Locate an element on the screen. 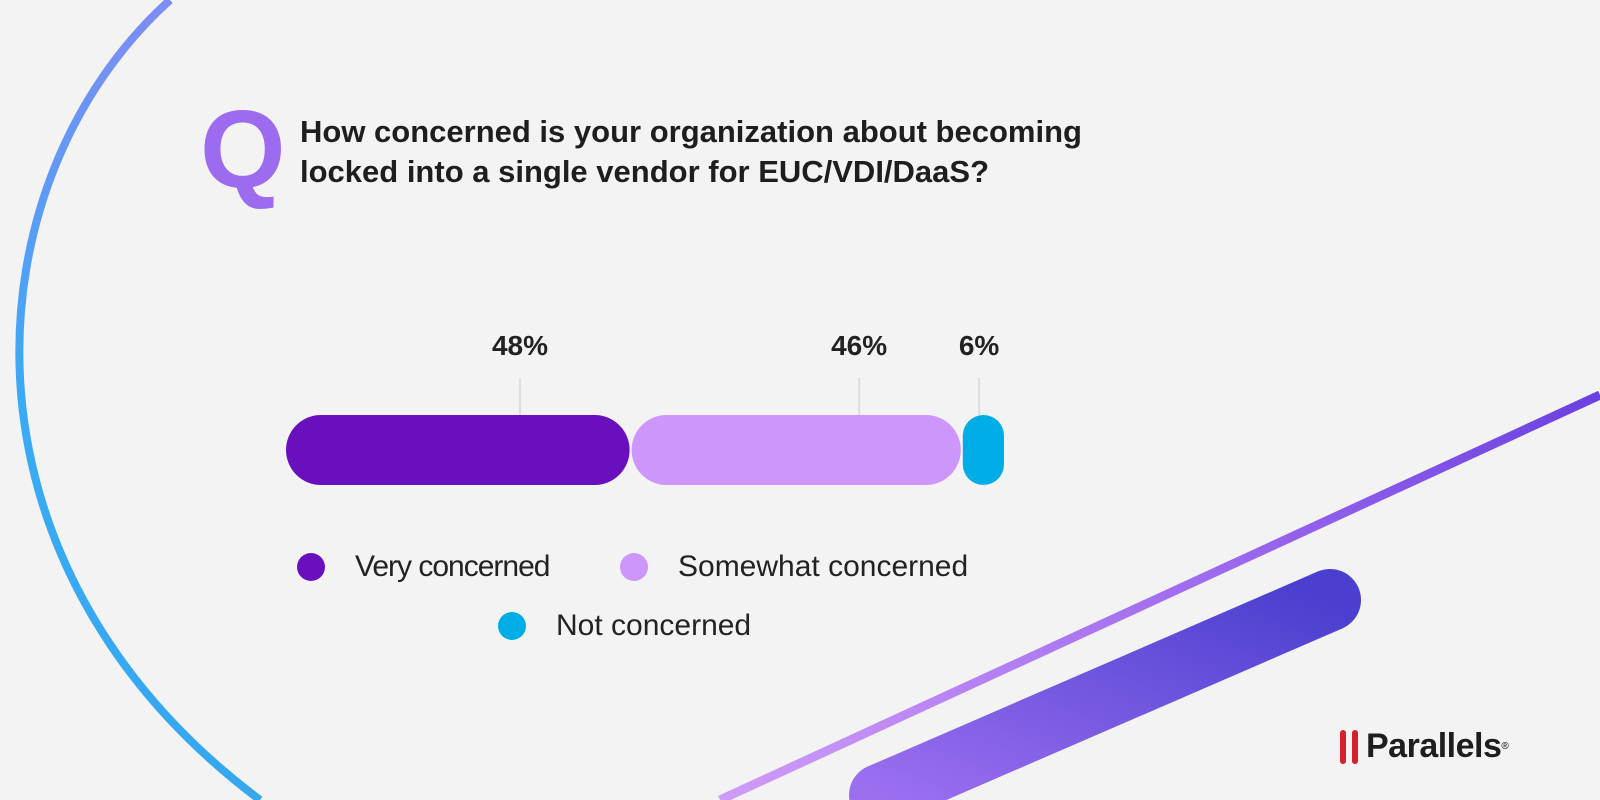 The width and height of the screenshot is (1600, 800). legend-item-somewhat-concerned: Somewhat concerned is located at coordinates (794, 567).